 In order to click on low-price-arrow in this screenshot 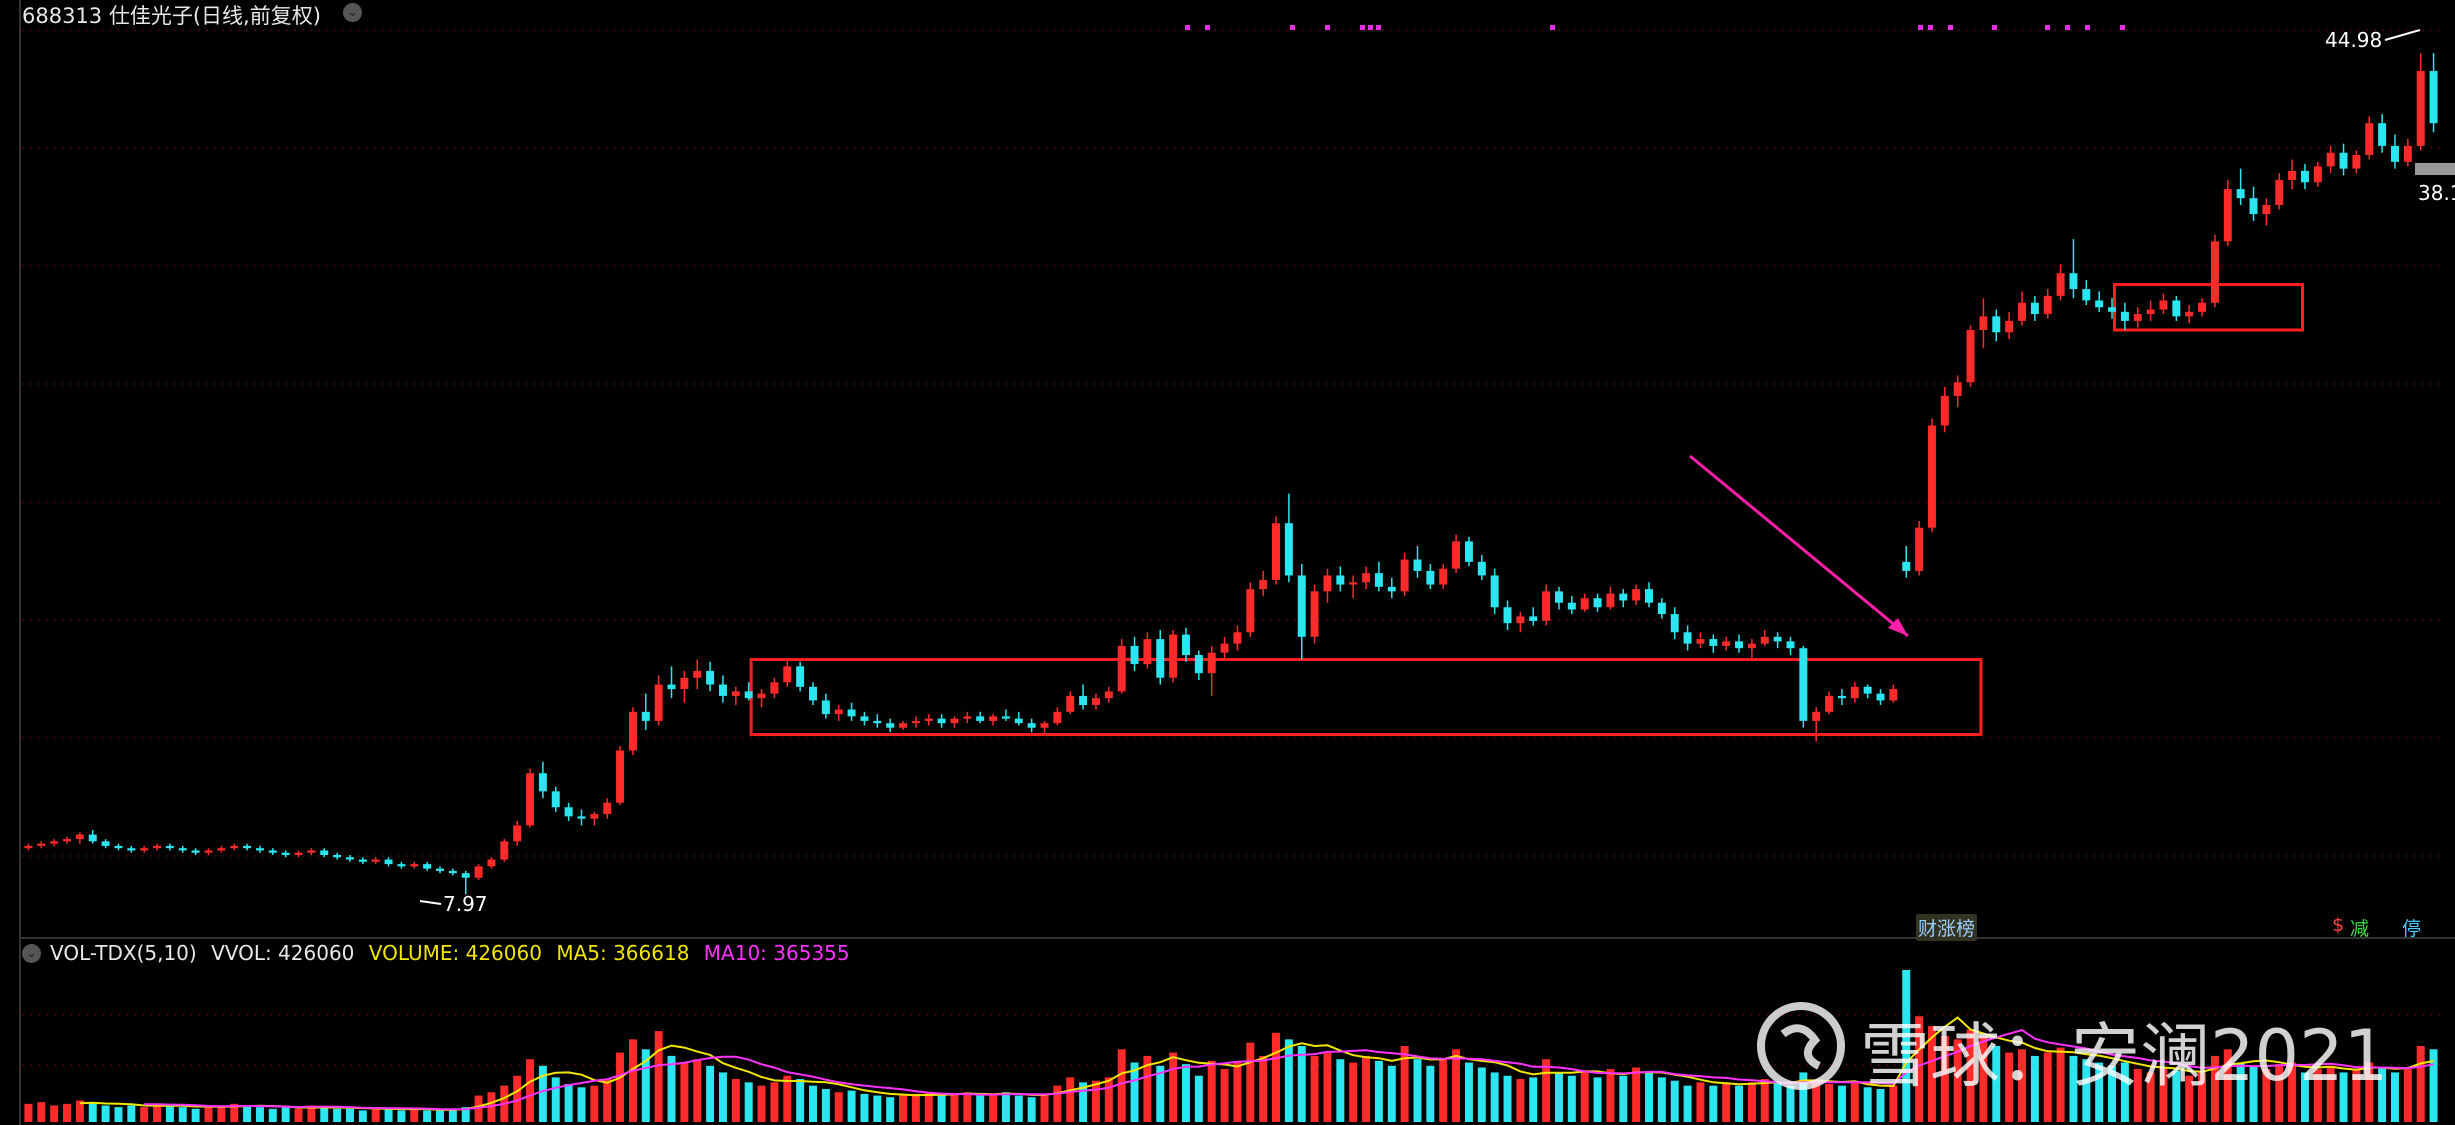, I will do `click(430, 902)`.